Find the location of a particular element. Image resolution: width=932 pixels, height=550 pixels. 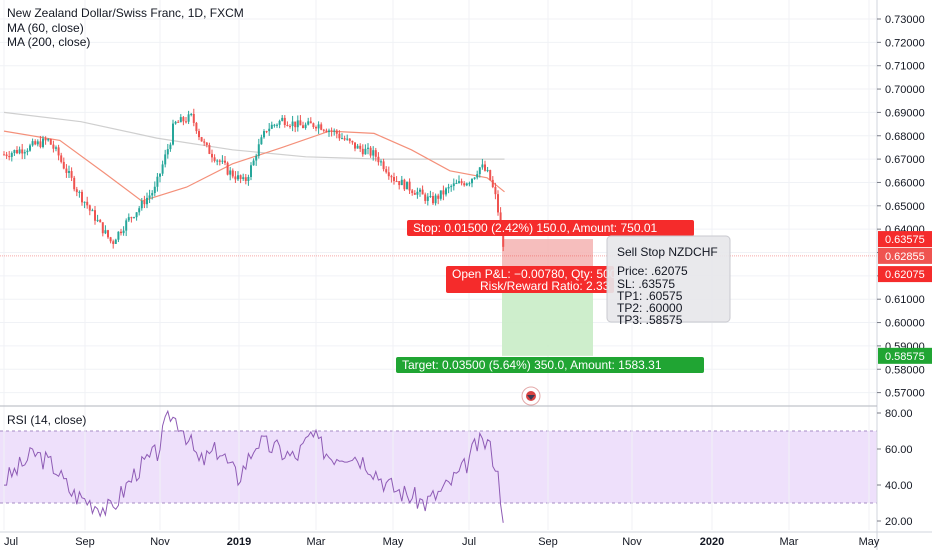

rsi-legend: RSI (14, close) is located at coordinates (46, 420).